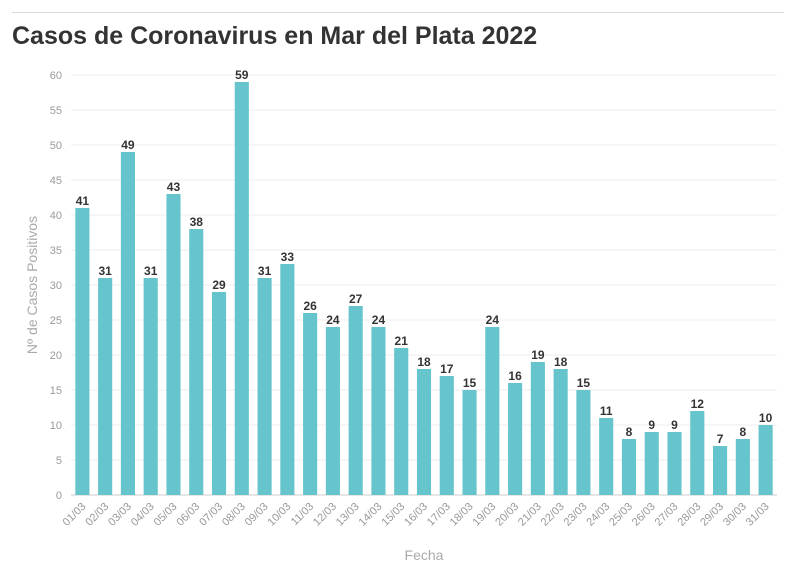 This screenshot has width=796, height=575. What do you see at coordinates (56, 76) in the screenshot?
I see `y-tick-label: 60` at bounding box center [56, 76].